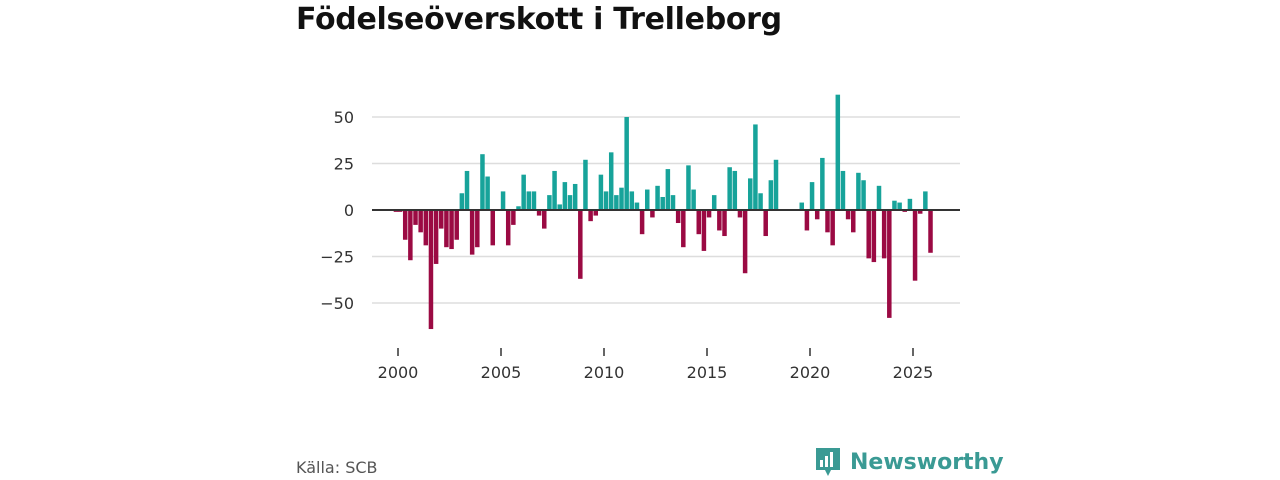 Image resolution: width=1280 pixels, height=480 pixels. What do you see at coordinates (344, 164) in the screenshot?
I see `y-tick-label: 25` at bounding box center [344, 164].